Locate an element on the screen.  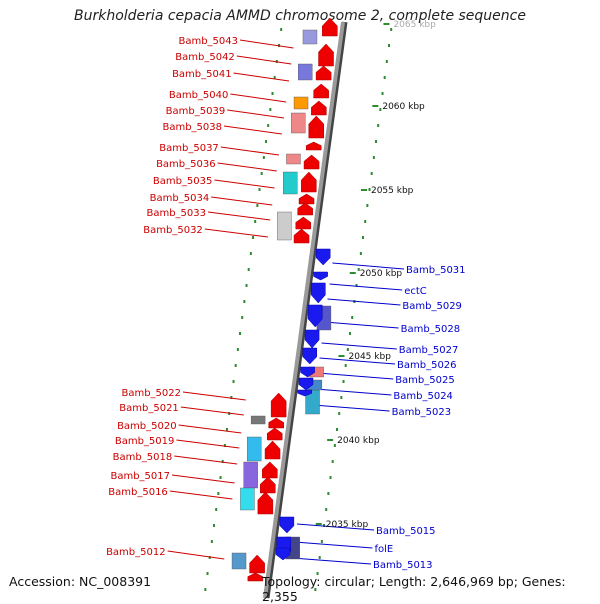
forward-gene-label: Bamb_5033 is located at coordinates (176, 213).